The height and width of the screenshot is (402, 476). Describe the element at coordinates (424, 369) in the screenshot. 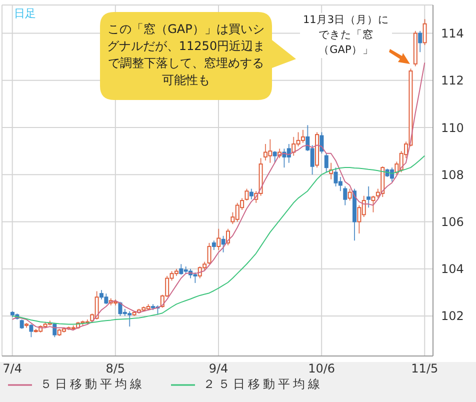

I see `x-tick-label: 11/5` at that location.